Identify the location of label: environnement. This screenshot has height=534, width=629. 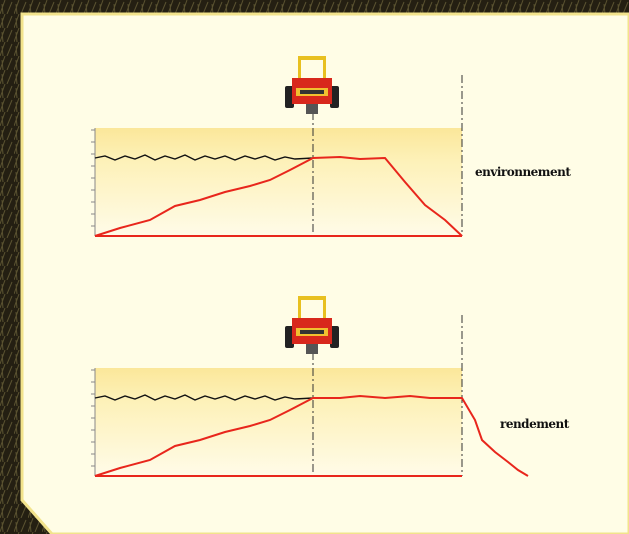
(523, 172).